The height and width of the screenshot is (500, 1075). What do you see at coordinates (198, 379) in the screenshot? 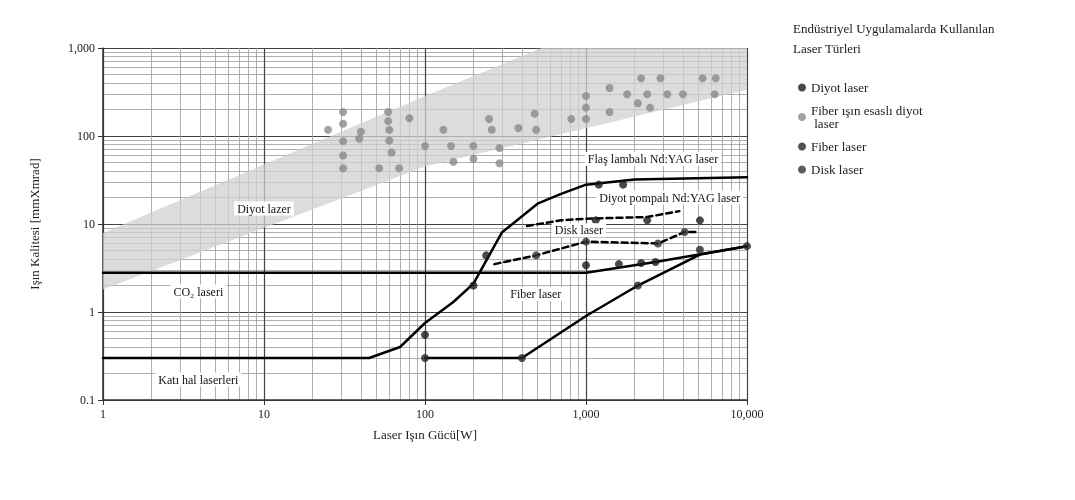
I see `annotation: Katı hal laserleri` at bounding box center [198, 379].